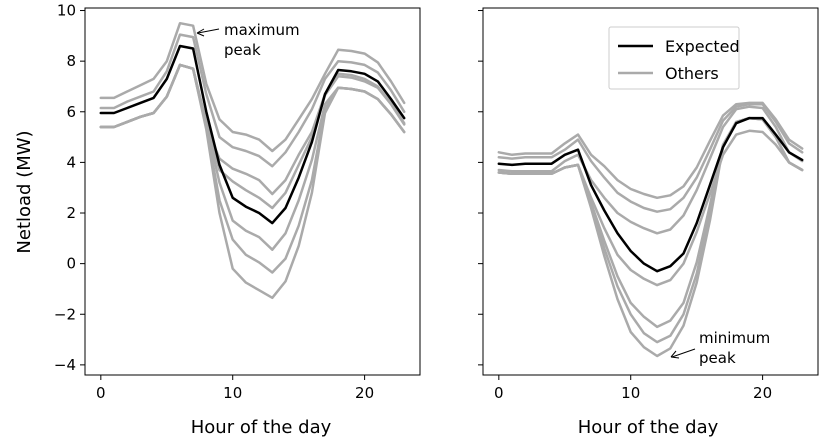 The height and width of the screenshot is (439, 830). Describe the element at coordinates (71, 61) in the screenshot. I see `left-ytick-label: 8` at that location.